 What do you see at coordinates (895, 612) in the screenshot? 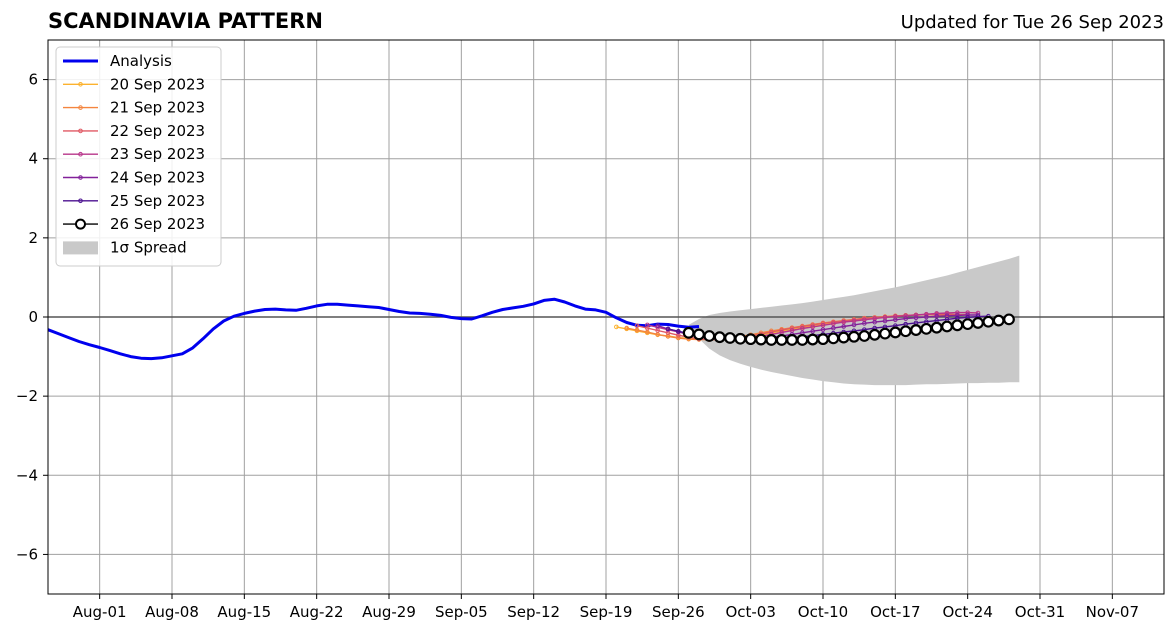
I see `x-tick-label: Oct-17` at bounding box center [895, 612].